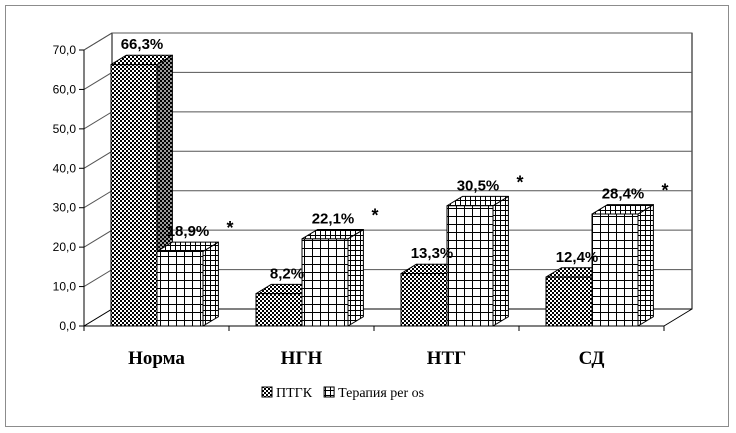  Describe the element at coordinates (294, 393) in the screenshot. I see `legend-label: ПТГК` at that location.